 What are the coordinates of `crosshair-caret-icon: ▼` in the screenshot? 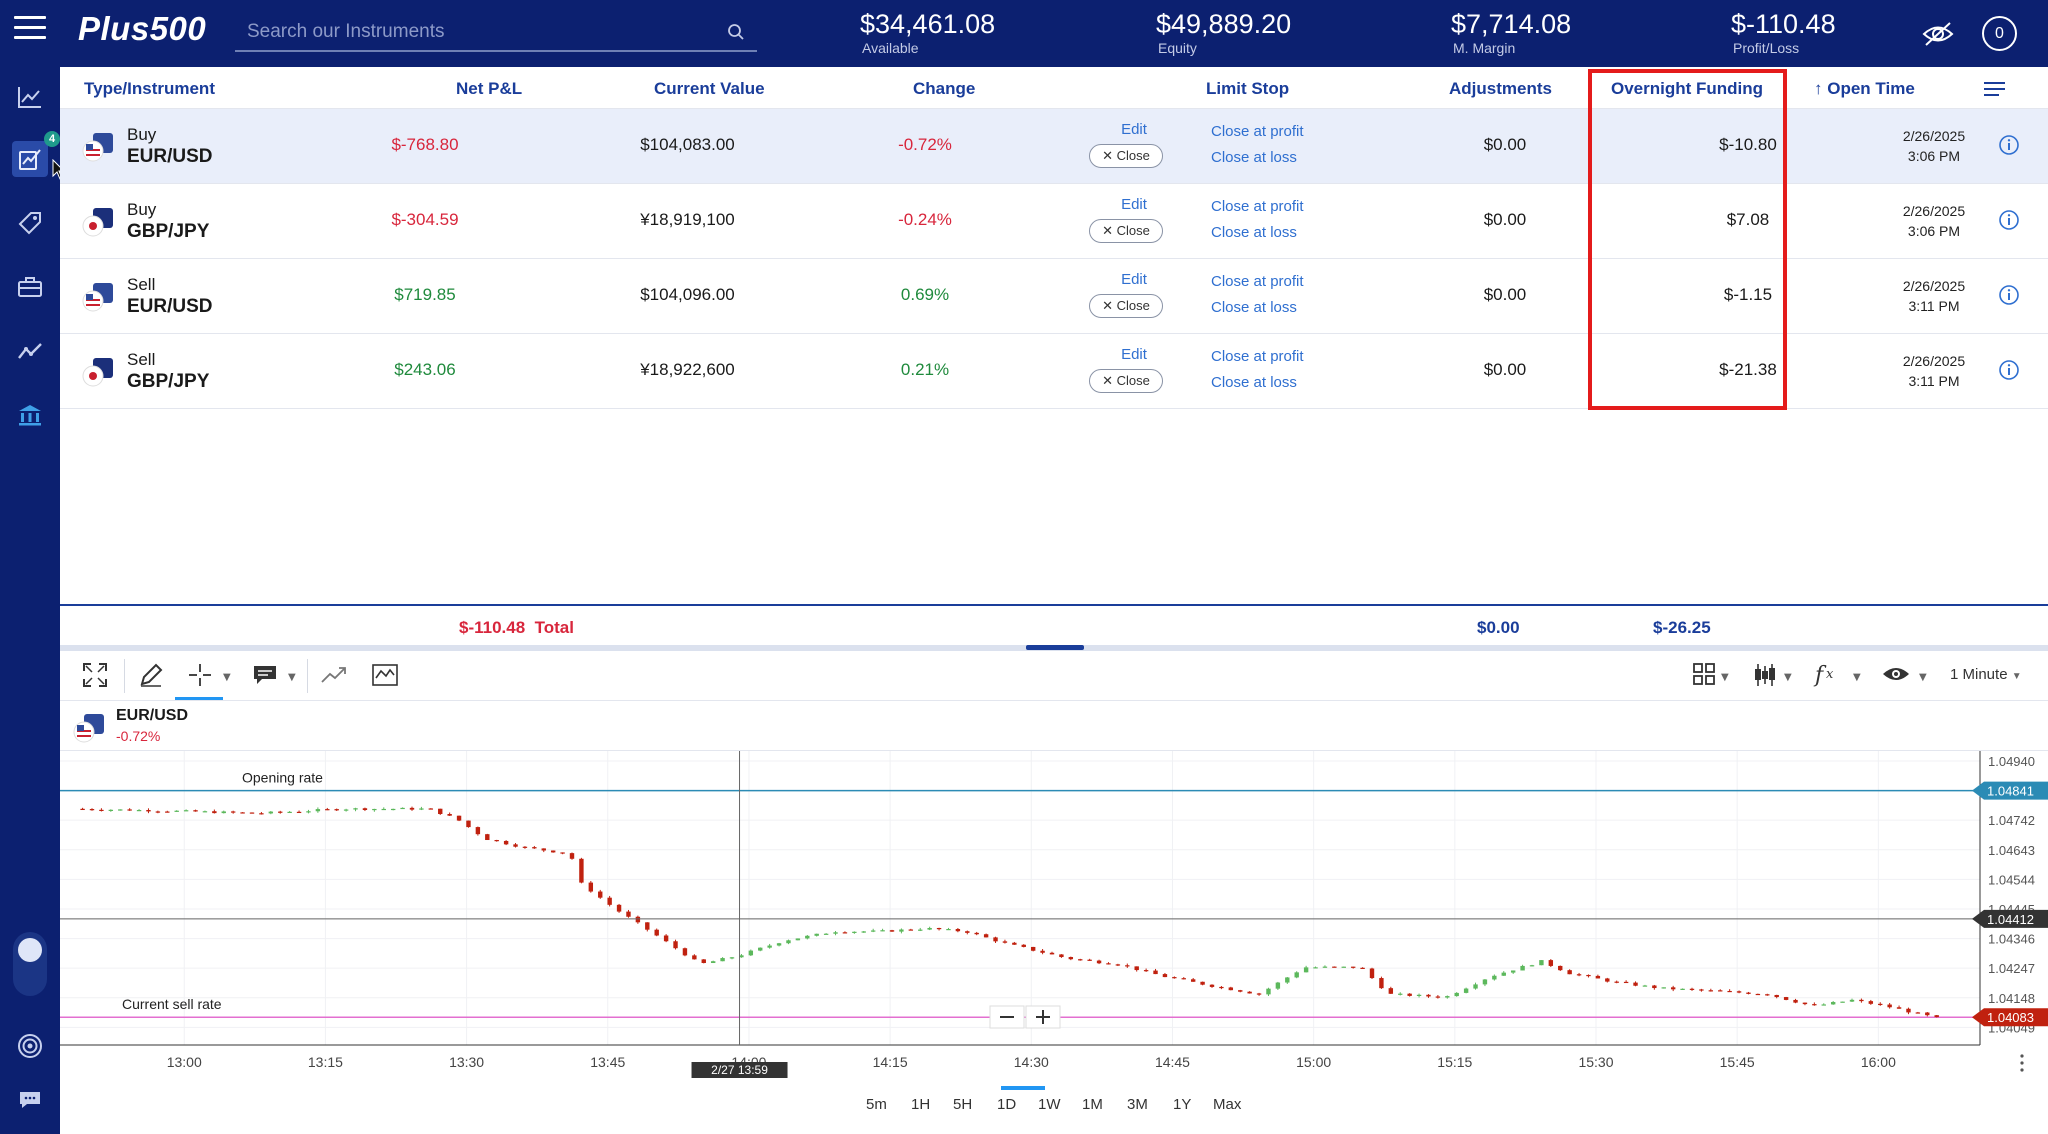 It's located at (227, 677).